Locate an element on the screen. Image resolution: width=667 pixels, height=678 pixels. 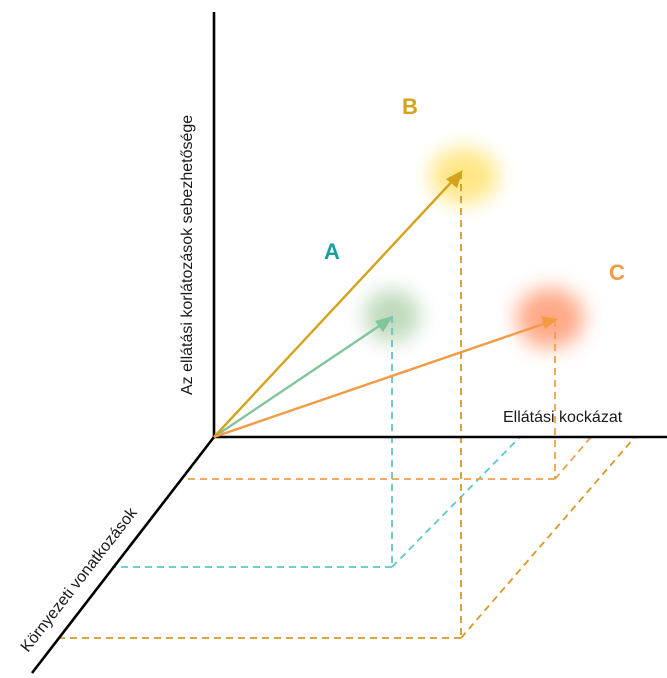
horizontal-axis-label: Ellátási kockázat is located at coordinates (563, 417).